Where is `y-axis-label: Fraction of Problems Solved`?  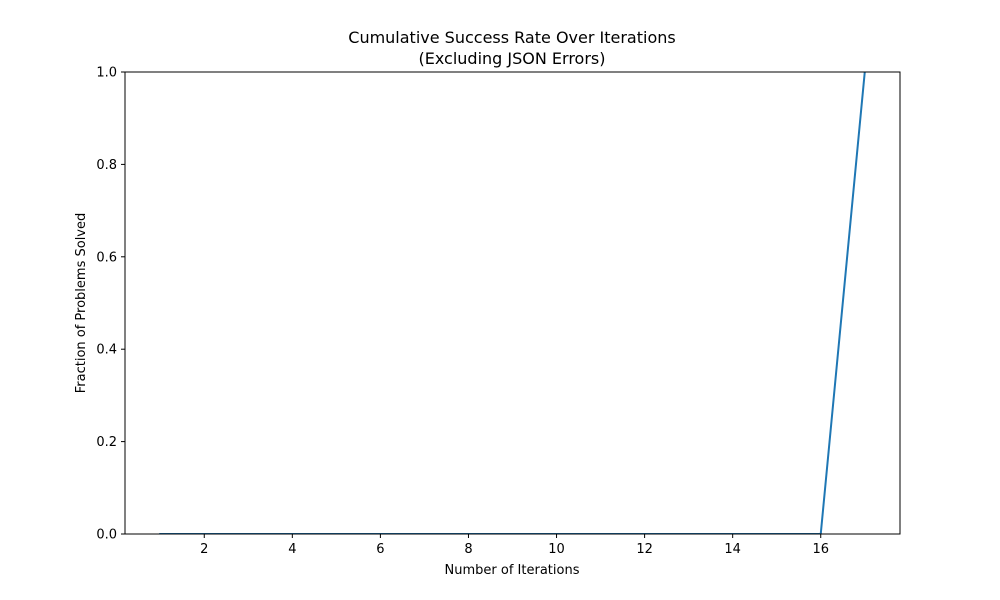 y-axis-label: Fraction of Problems Solved is located at coordinates (81, 303).